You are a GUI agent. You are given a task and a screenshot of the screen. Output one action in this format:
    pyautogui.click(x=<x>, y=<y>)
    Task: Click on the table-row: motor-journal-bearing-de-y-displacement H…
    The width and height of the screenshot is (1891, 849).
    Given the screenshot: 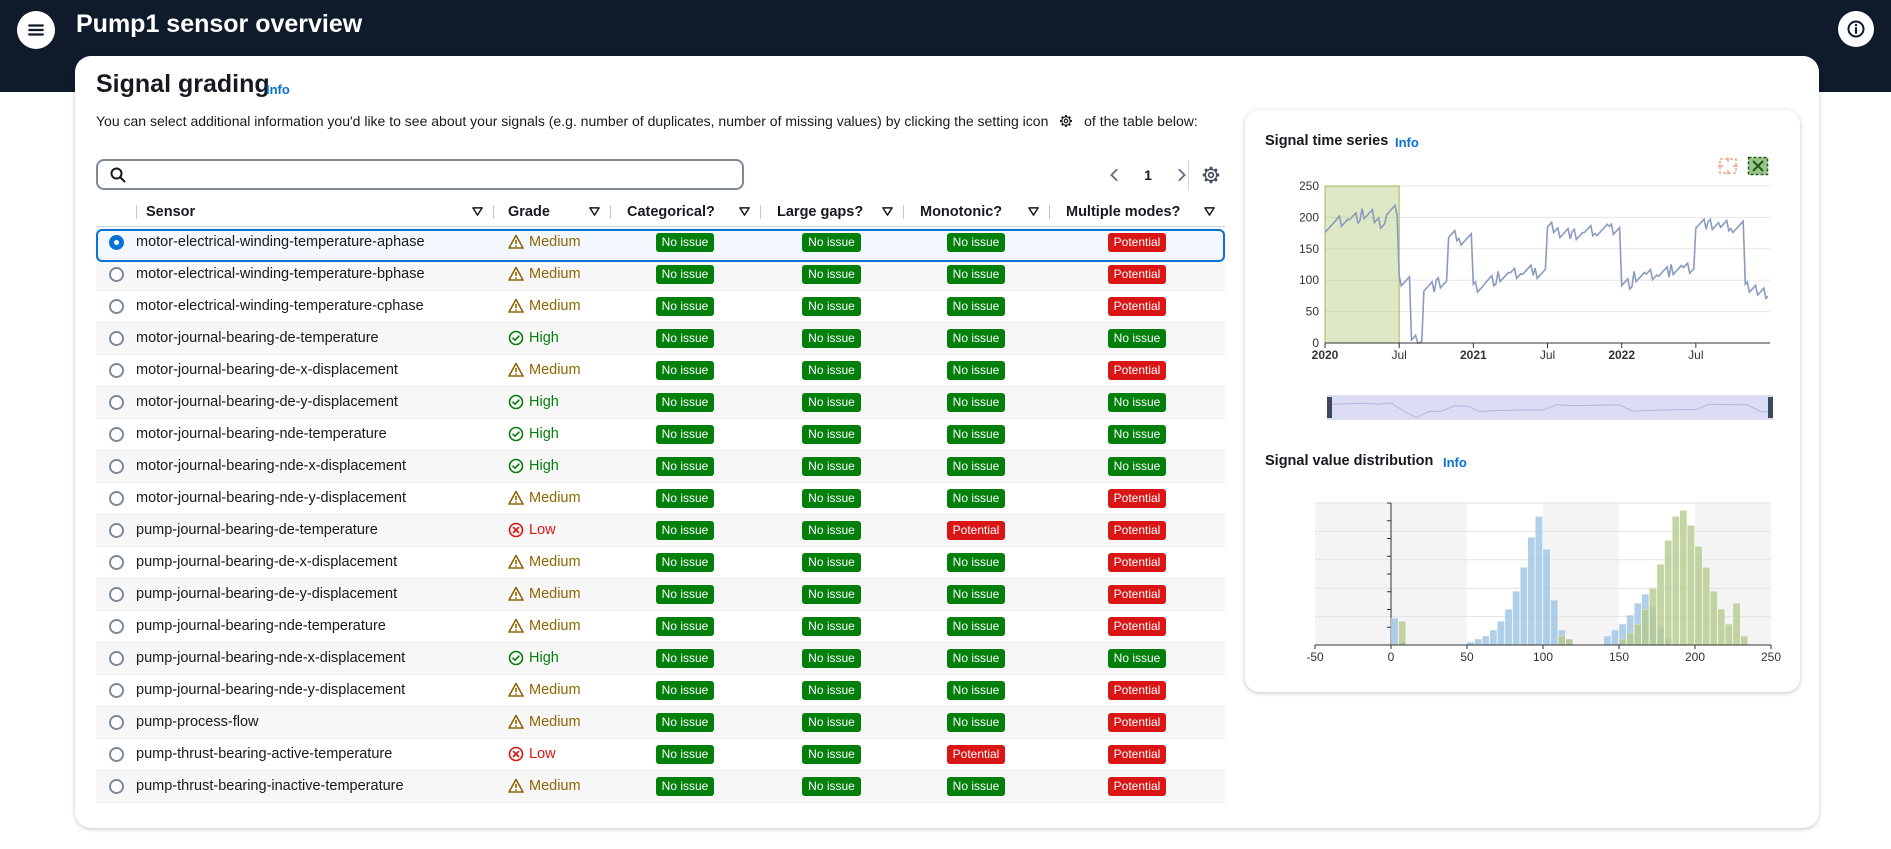 What is the action you would take?
    pyautogui.click(x=660, y=402)
    